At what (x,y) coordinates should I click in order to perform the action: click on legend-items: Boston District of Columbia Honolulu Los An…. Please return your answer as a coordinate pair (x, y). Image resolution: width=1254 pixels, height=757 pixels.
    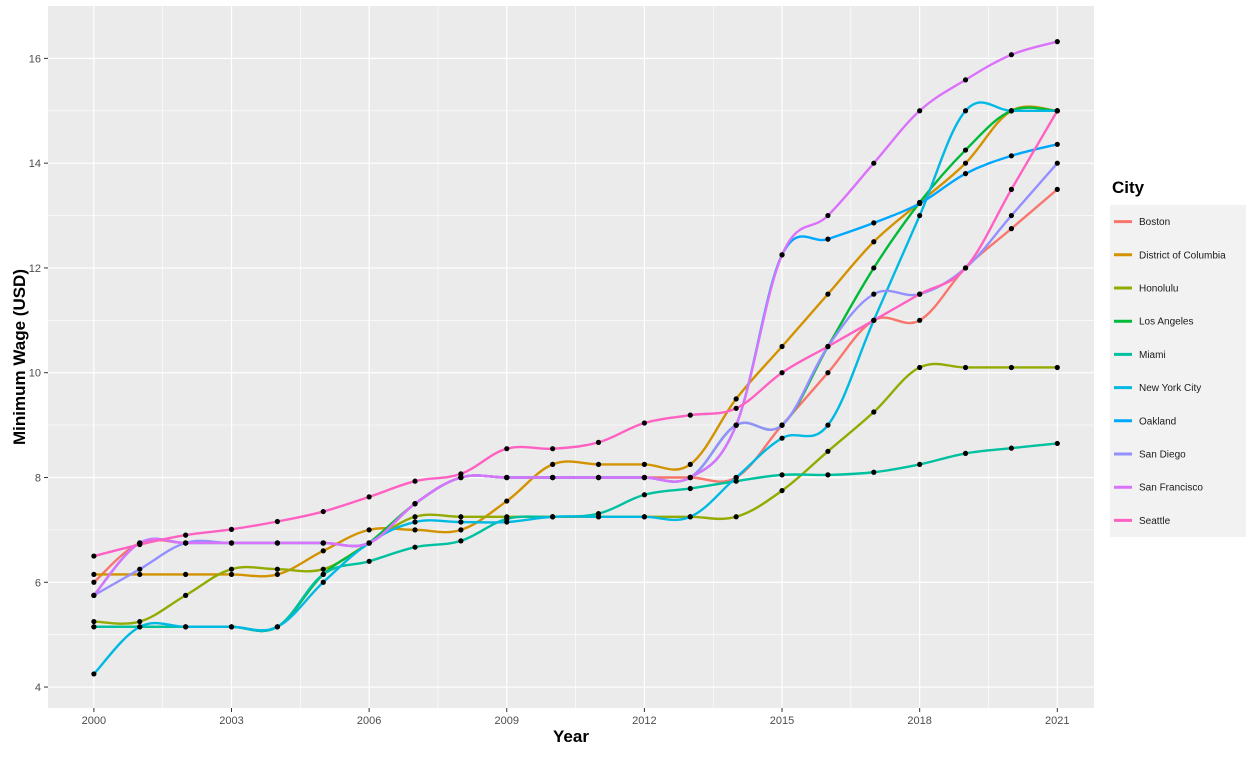
    Looking at the image, I should click on (1178, 371).